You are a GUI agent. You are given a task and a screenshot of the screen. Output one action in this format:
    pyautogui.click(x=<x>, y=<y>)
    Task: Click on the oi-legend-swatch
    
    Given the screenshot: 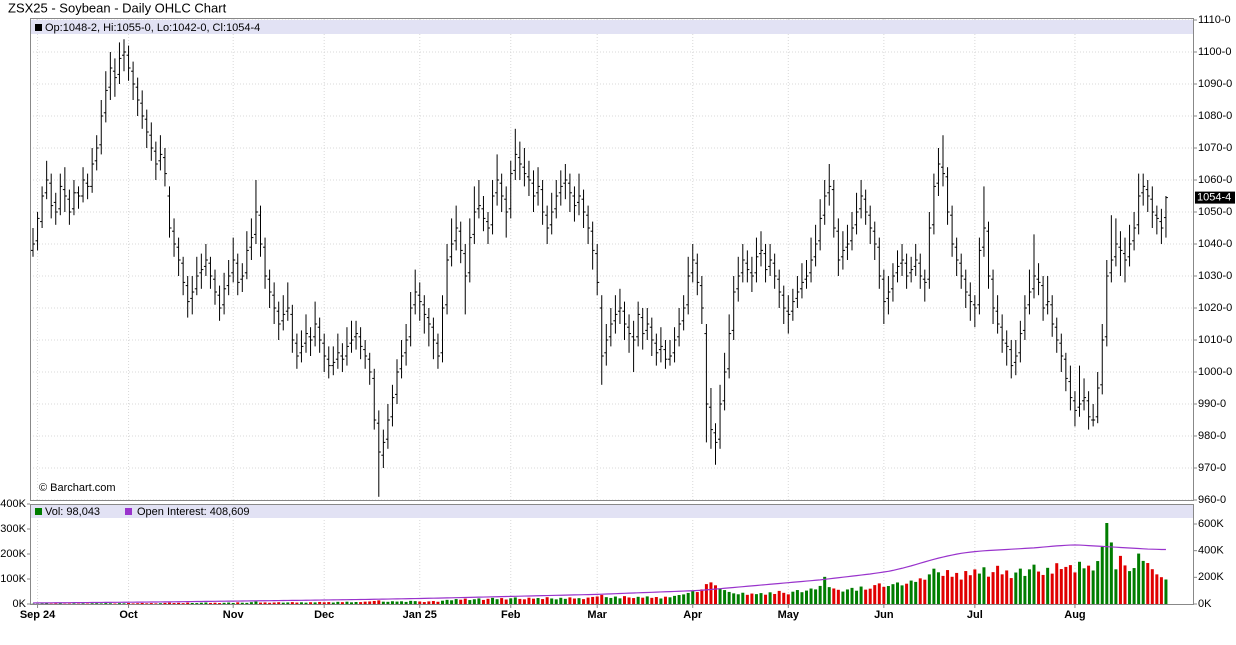 What is the action you would take?
    pyautogui.click(x=128, y=511)
    